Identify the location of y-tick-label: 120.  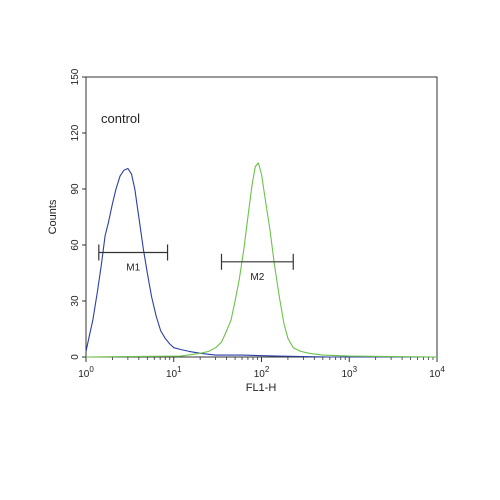
(75, 132).